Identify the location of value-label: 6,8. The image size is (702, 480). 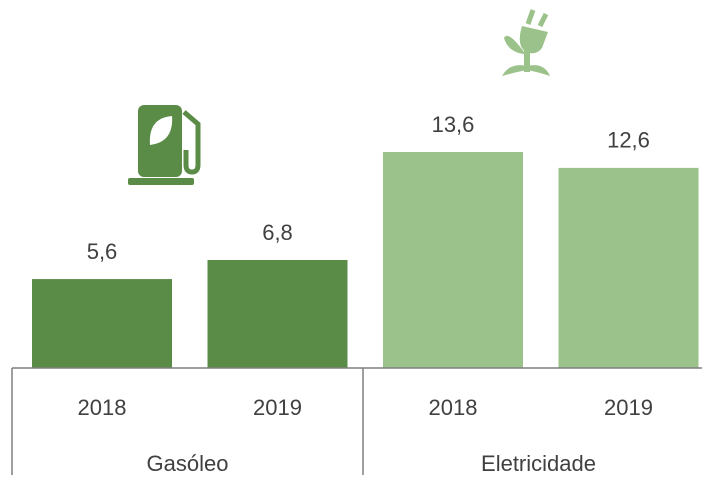
(277, 232).